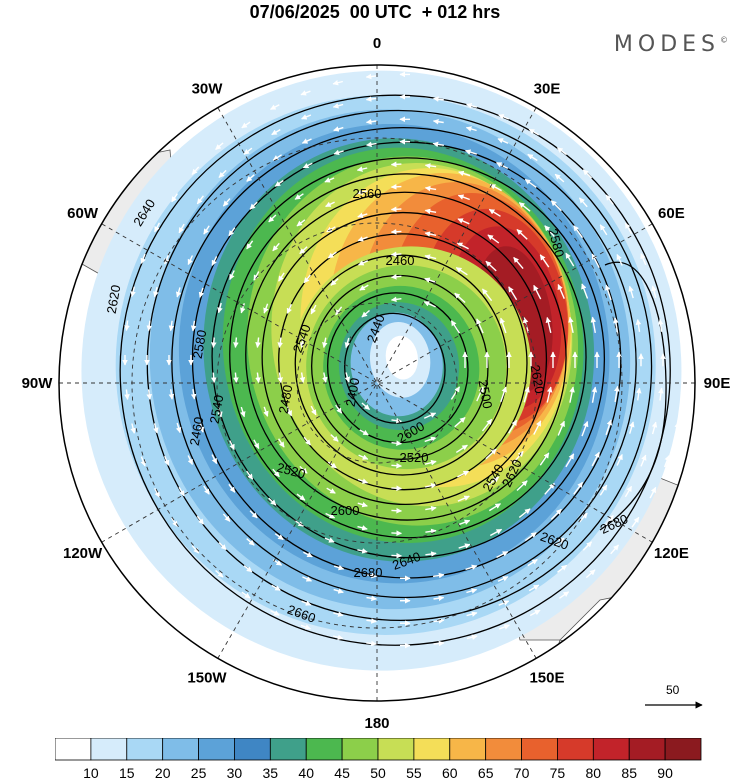 This screenshot has height=782, width=750. Describe the element at coordinates (375, 12) in the screenshot. I see `map-title: 07/06/2025 00 UTC + 012 hrs` at that location.